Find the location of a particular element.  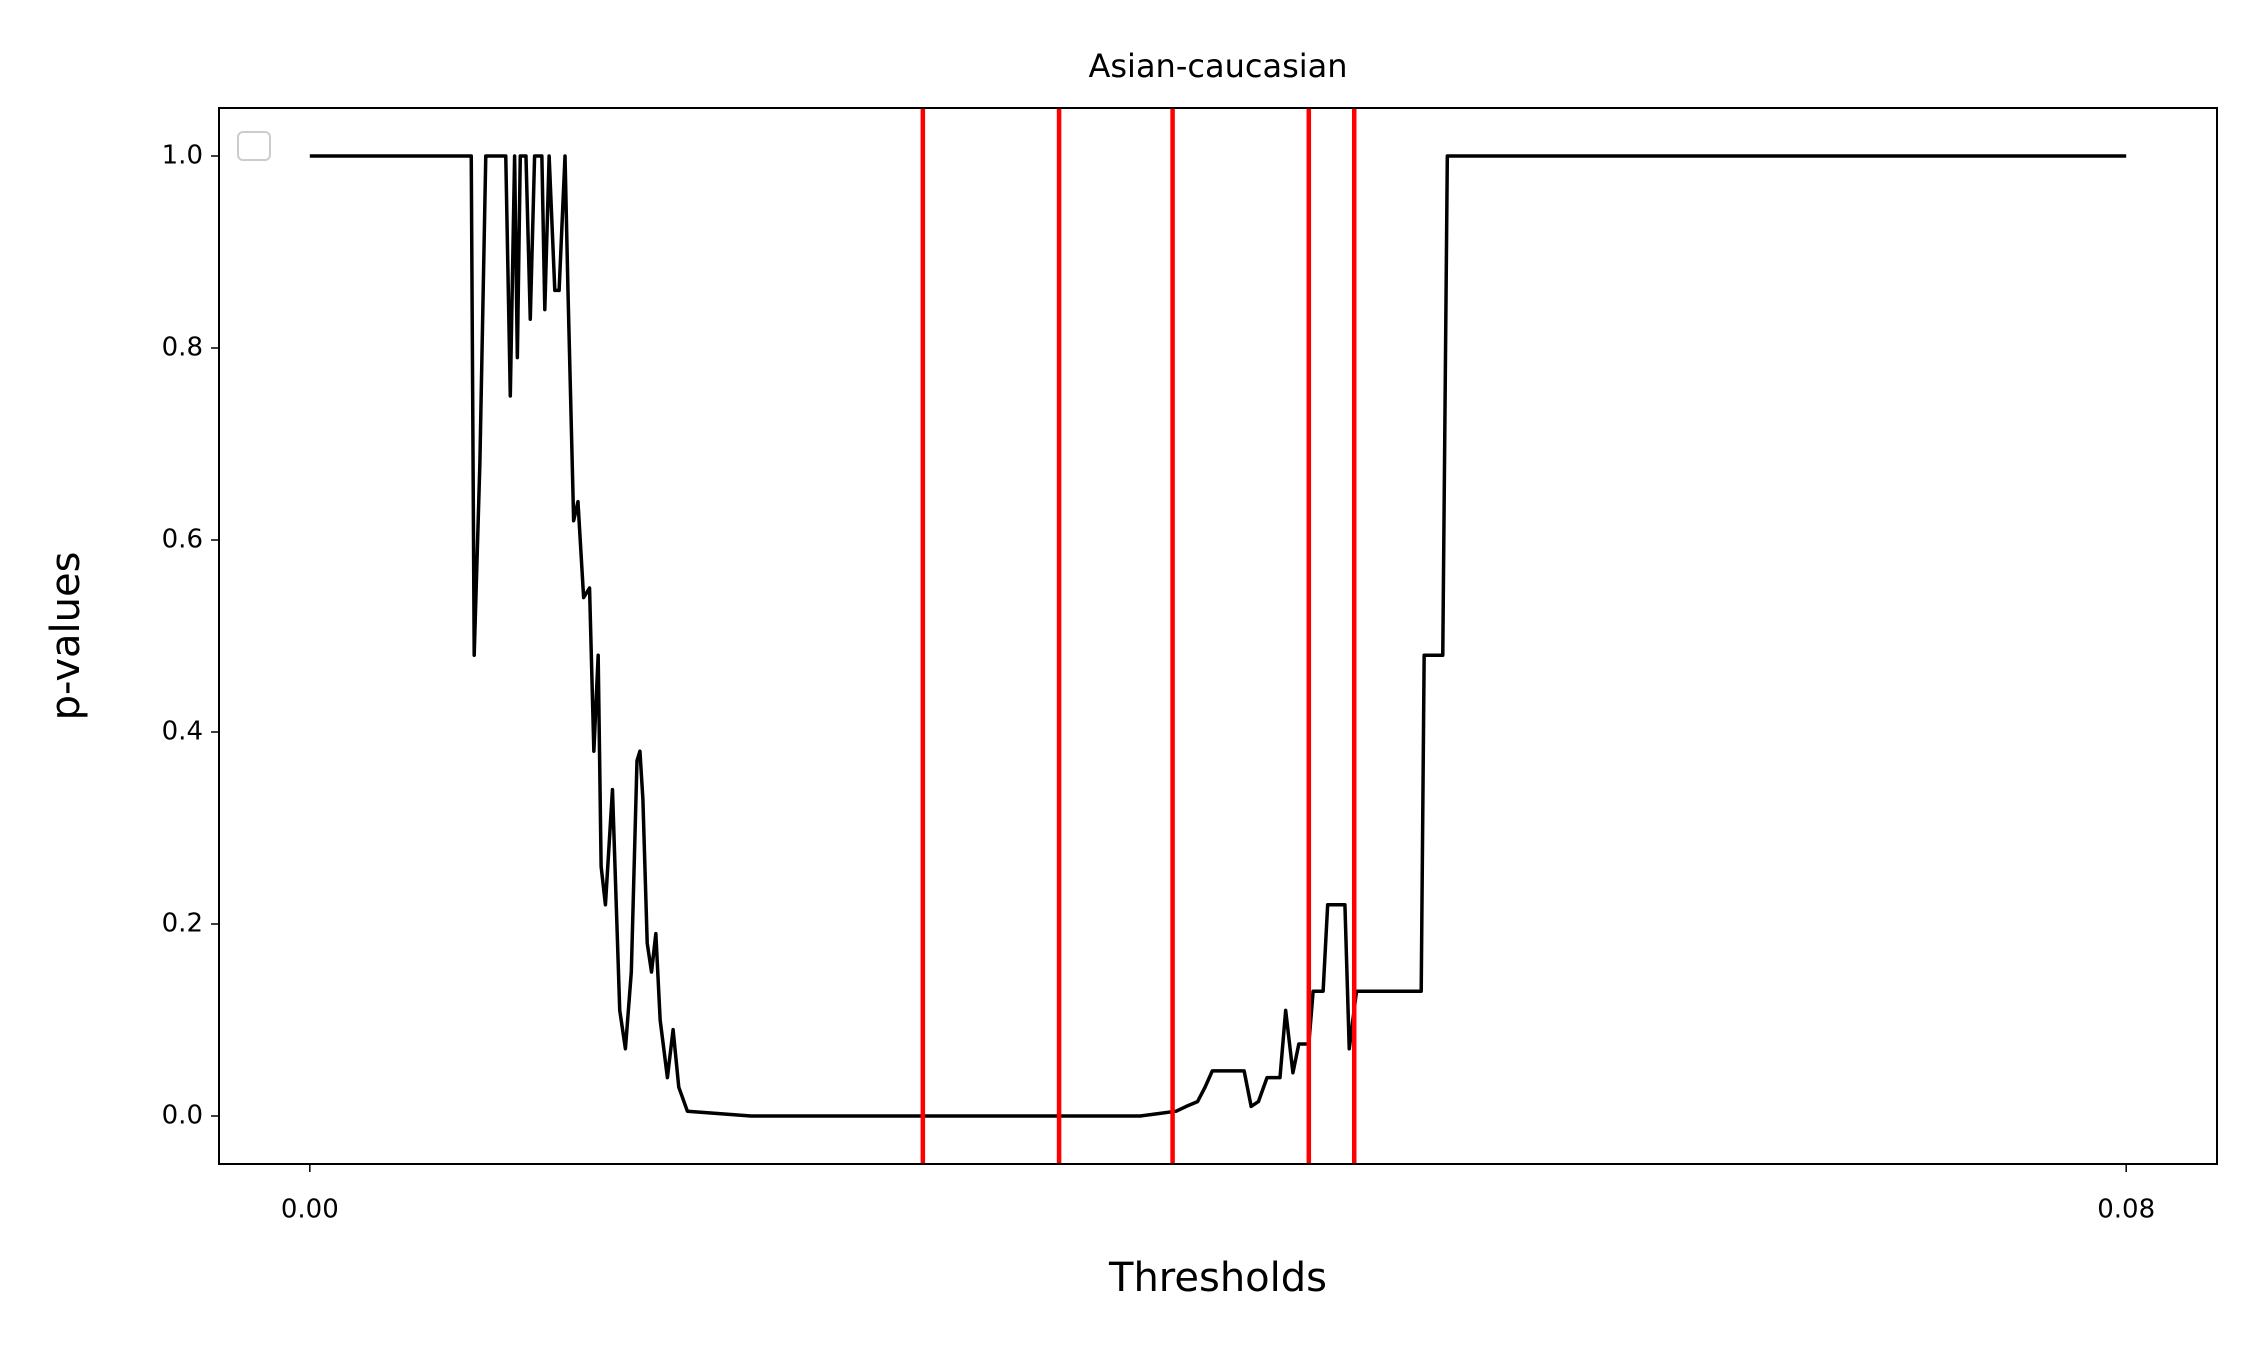

x-tick-label: 0.08 is located at coordinates (2126, 1210).